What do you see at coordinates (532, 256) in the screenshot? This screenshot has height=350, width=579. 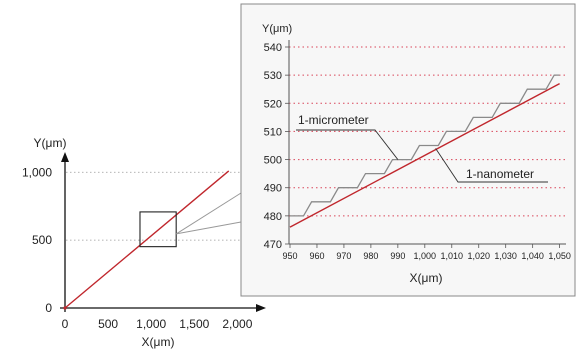 I see `zoom-x-tick-label: 1,040` at bounding box center [532, 256].